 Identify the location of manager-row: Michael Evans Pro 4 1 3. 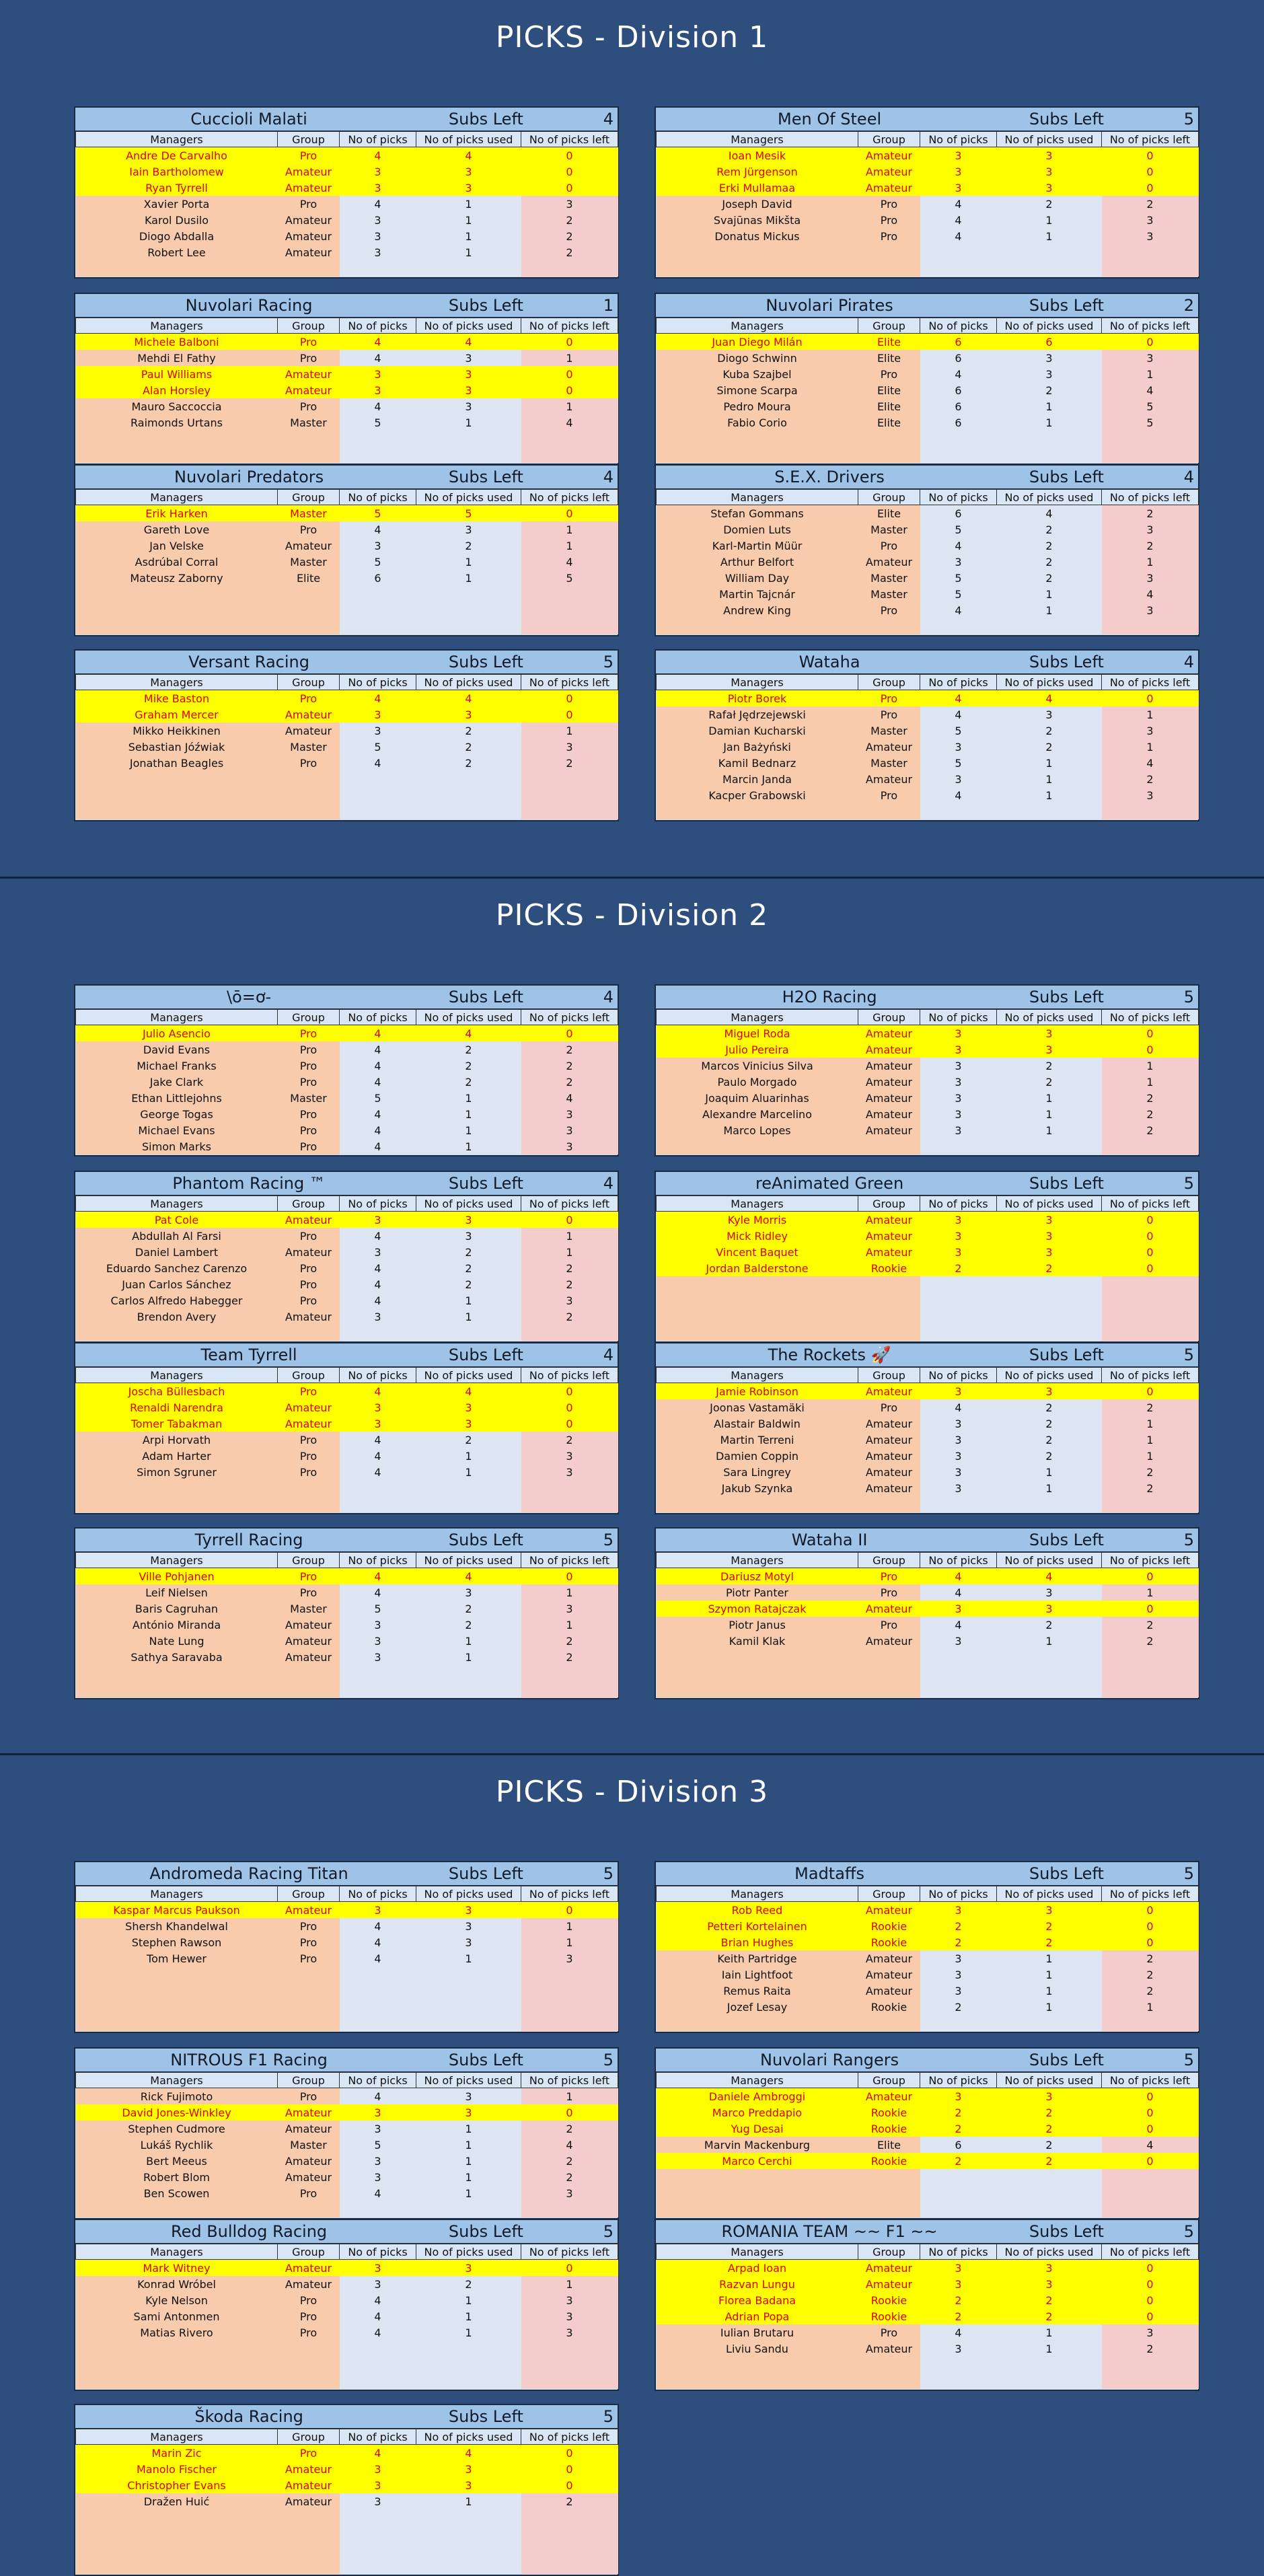
(346, 1130).